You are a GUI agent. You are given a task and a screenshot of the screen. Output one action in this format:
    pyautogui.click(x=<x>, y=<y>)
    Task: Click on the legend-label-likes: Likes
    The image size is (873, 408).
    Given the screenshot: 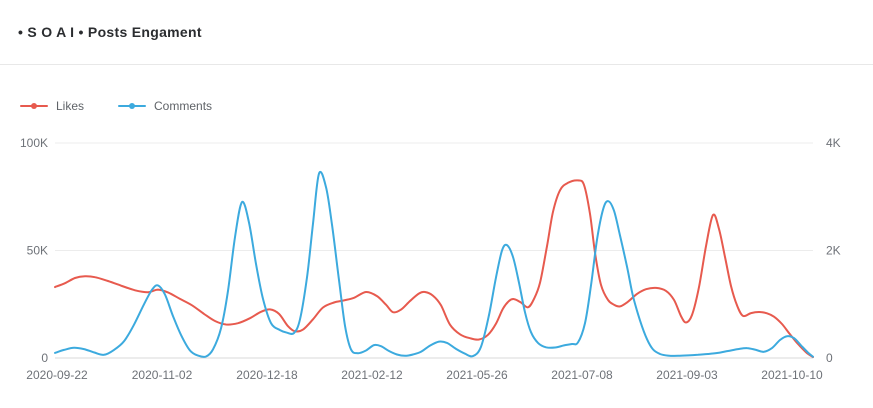 What is the action you would take?
    pyautogui.click(x=70, y=106)
    